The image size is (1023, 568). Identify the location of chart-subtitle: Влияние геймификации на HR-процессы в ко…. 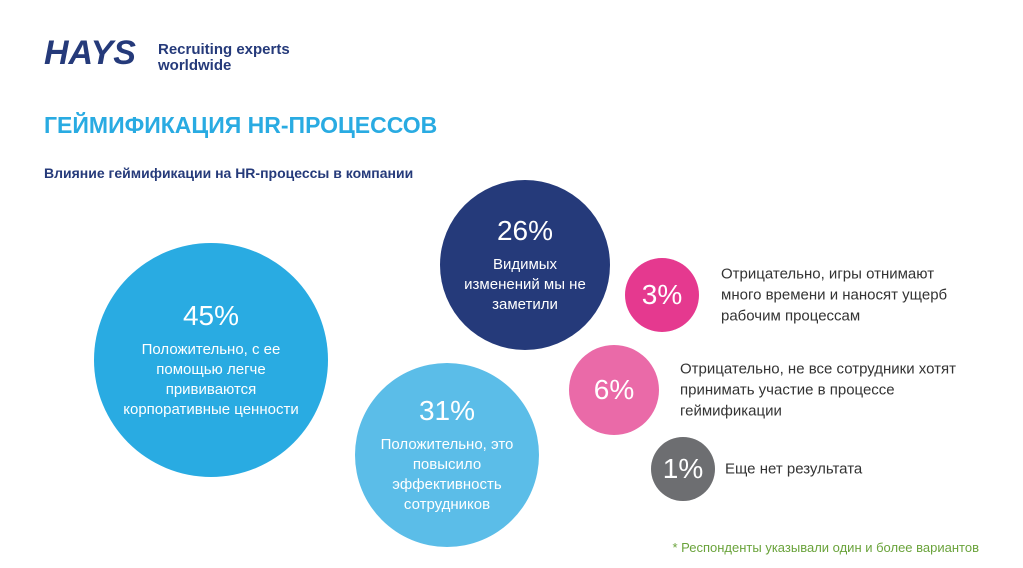
(229, 173).